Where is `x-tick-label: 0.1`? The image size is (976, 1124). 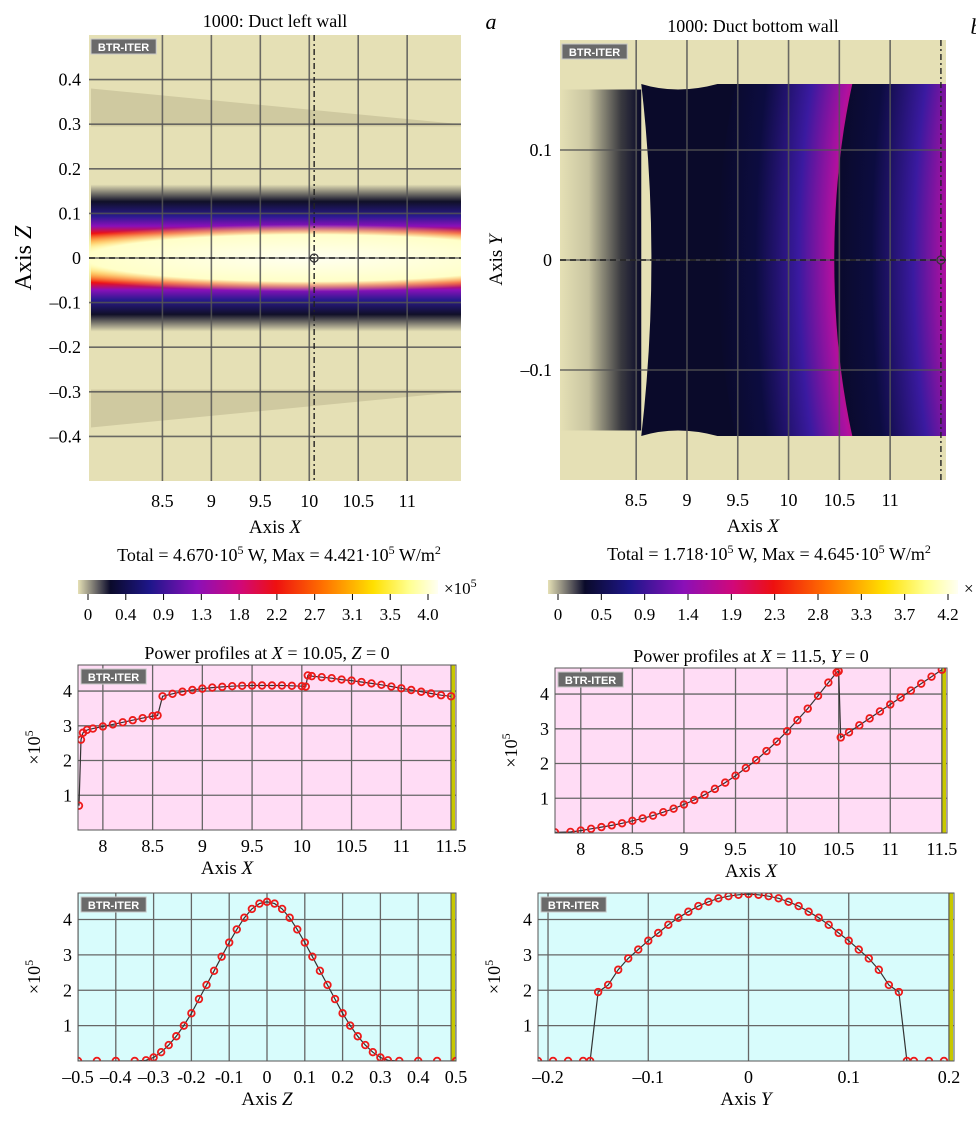 x-tick-label: 0.1 is located at coordinates (848, 1077).